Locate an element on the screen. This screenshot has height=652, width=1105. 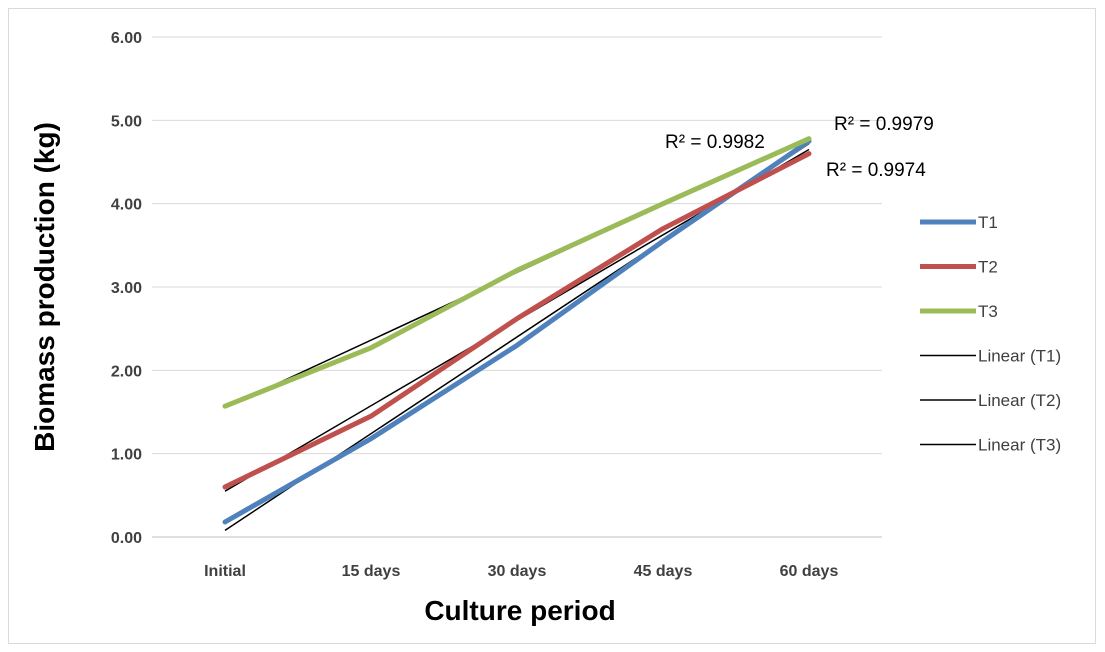
y-axis-title: Biomass production (kg) is located at coordinates (44, 287).